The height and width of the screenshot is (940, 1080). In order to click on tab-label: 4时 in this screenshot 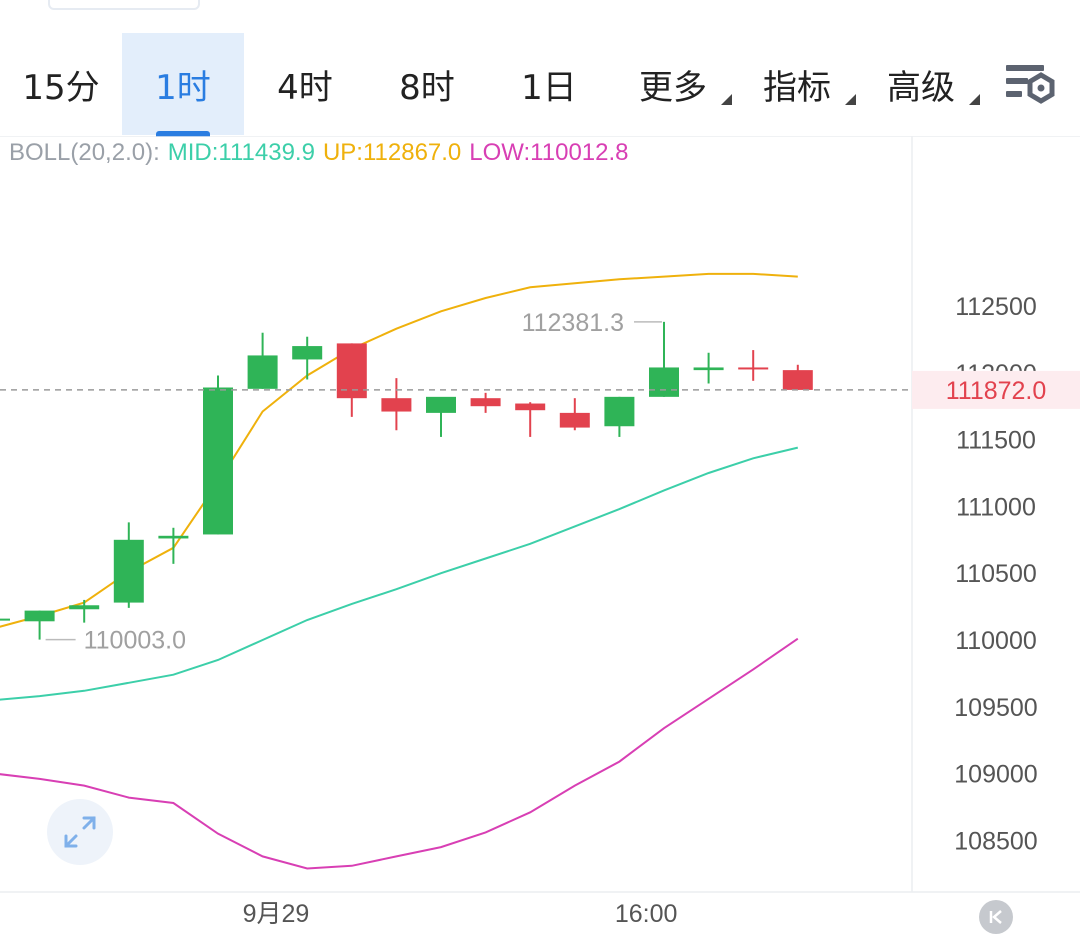, I will do `click(305, 87)`.